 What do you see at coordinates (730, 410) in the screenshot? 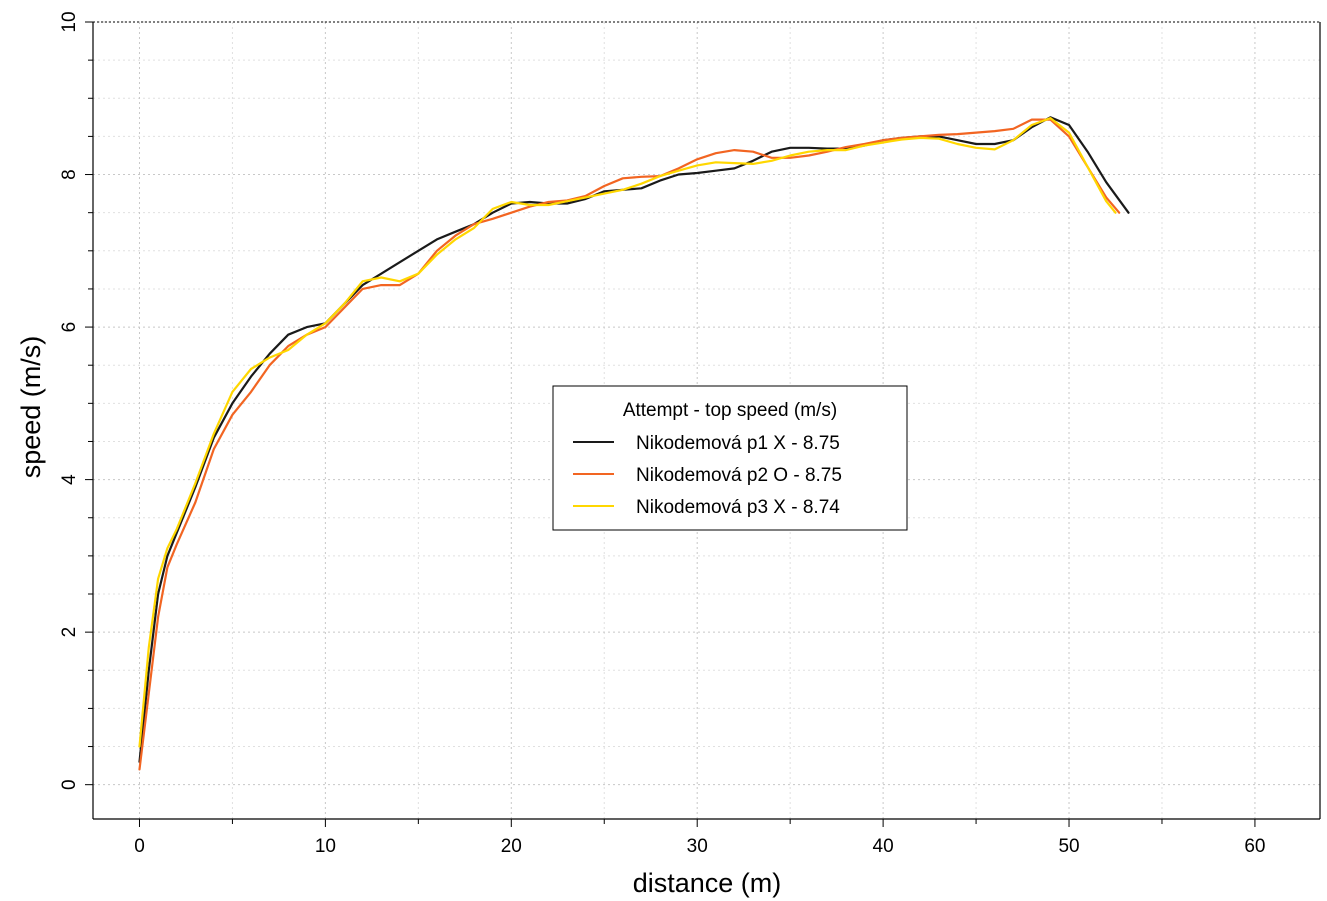
I see `legend-title: Attempt - top speed (m/s)` at bounding box center [730, 410].